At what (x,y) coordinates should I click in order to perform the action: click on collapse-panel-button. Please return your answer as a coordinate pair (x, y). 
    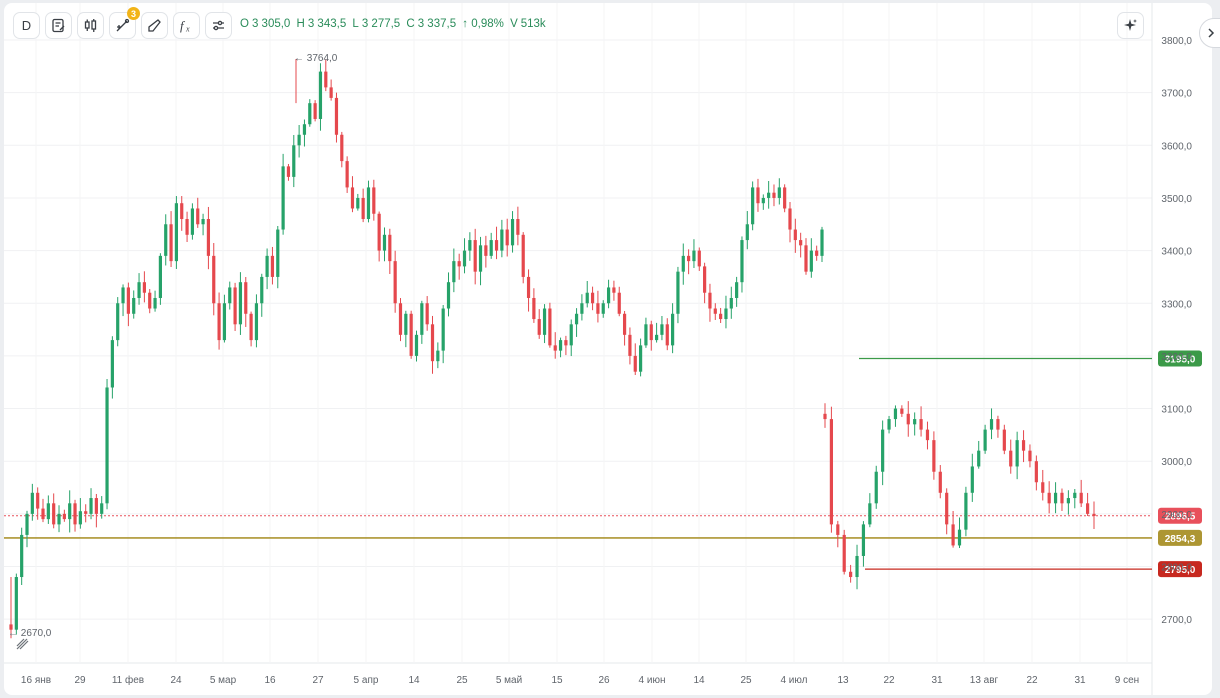
    Looking at the image, I should click on (1209, 33).